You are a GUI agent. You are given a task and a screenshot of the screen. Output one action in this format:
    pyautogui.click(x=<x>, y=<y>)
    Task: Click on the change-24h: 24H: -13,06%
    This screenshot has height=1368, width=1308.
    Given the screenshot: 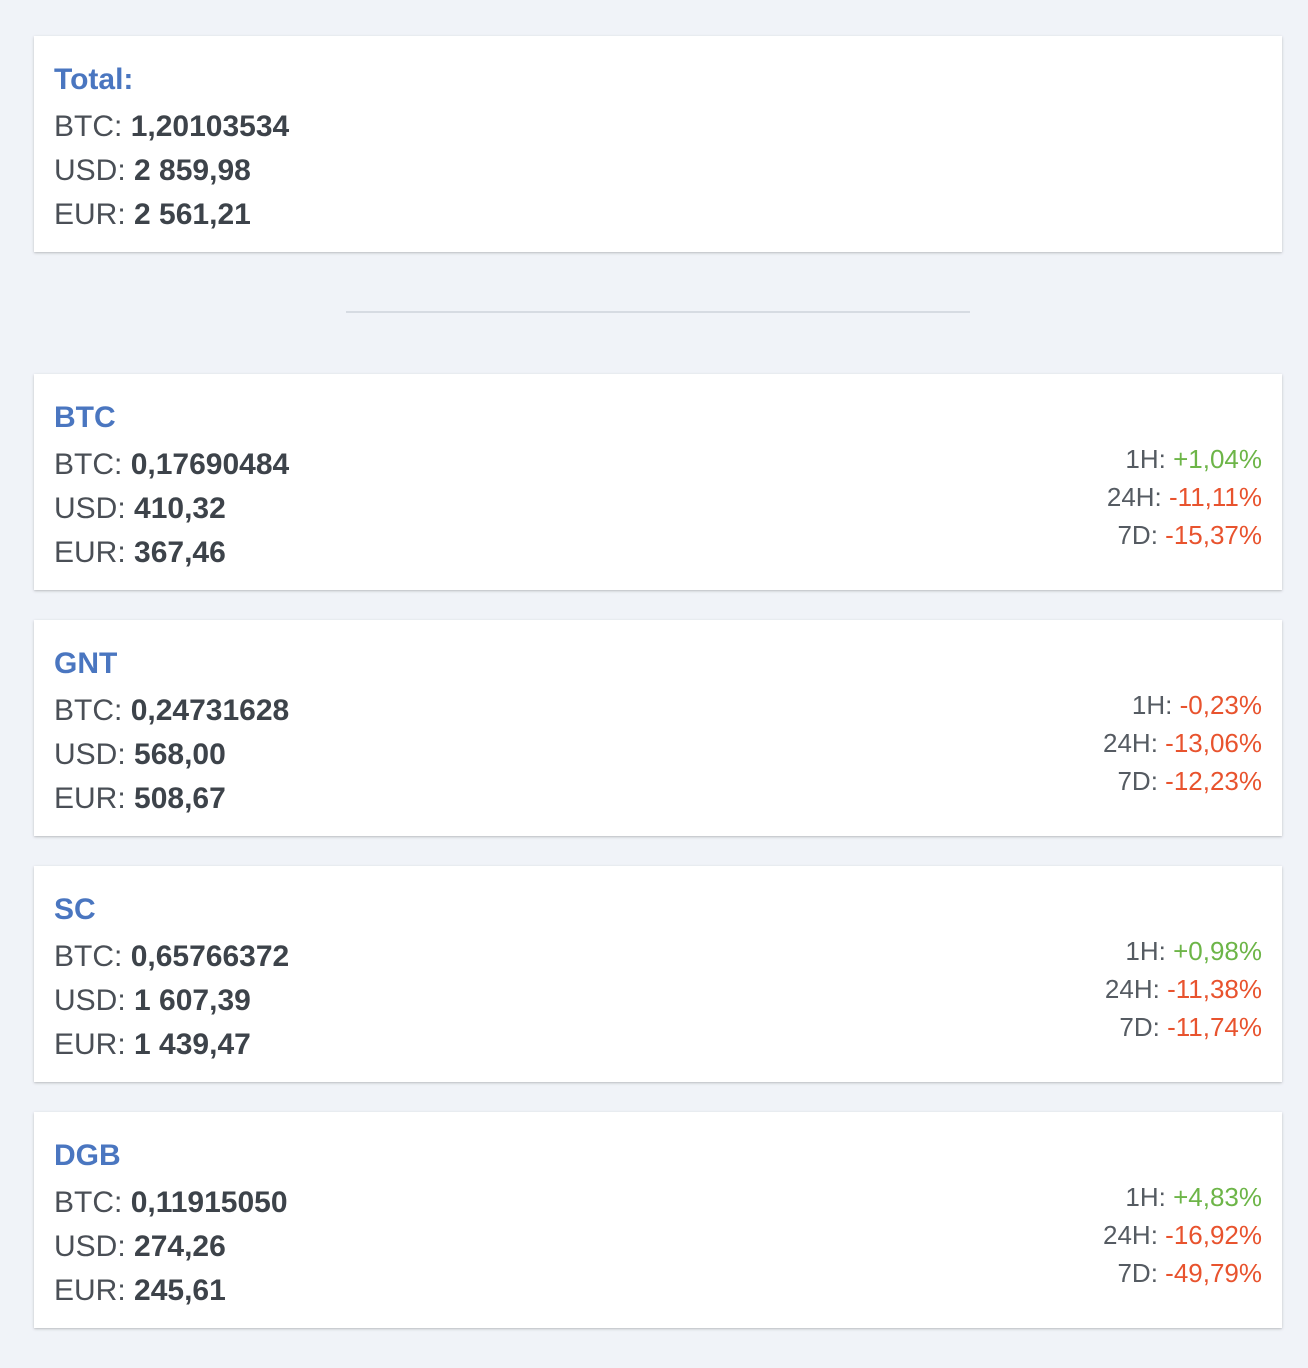 What is the action you would take?
    pyautogui.click(x=1182, y=743)
    